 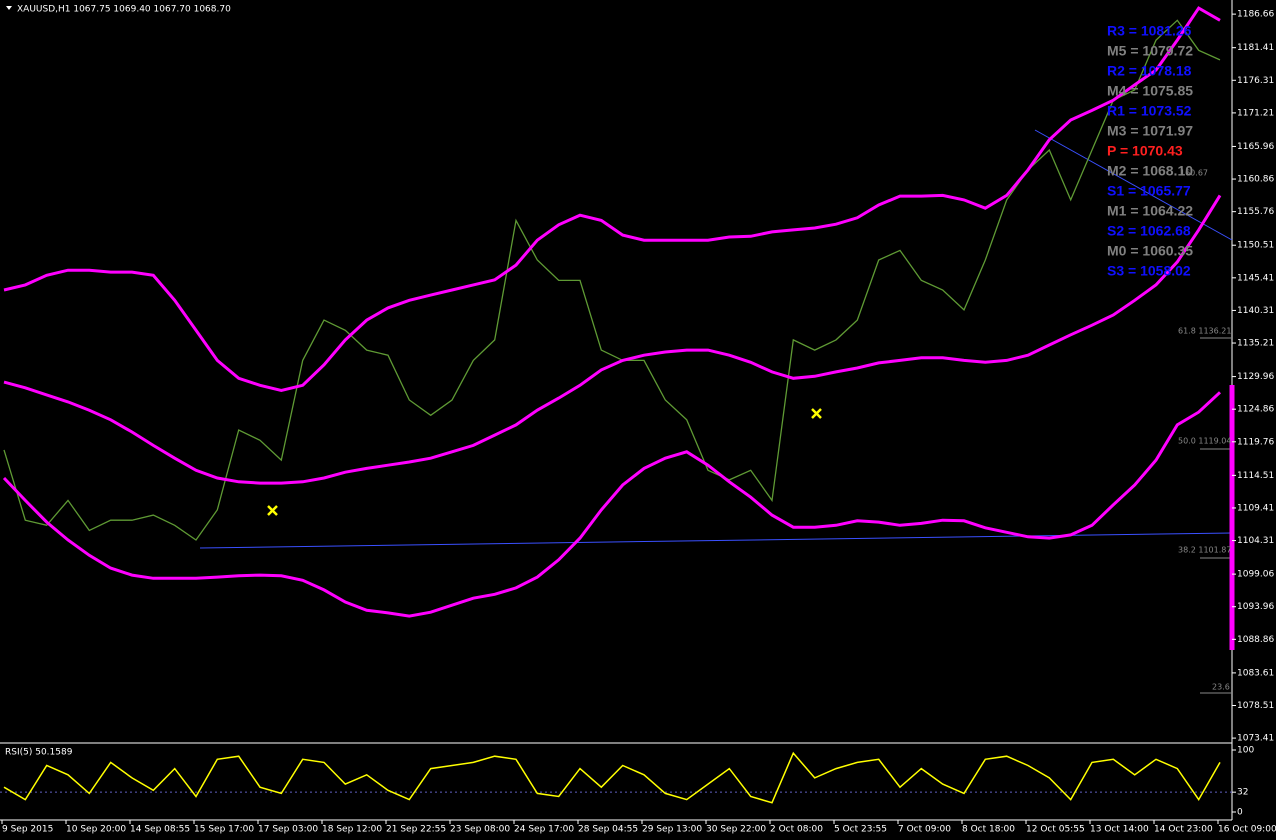 I want to click on y-tick-label: 1176.31, so click(x=1255, y=81).